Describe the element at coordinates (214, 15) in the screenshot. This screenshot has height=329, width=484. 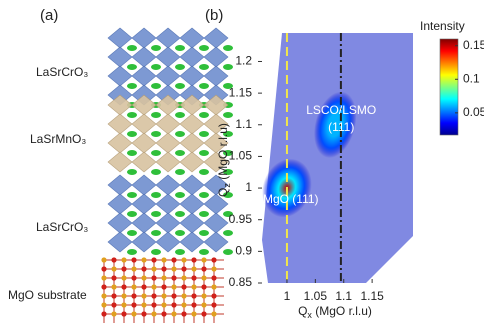
I see `panel-label: (b)` at that location.